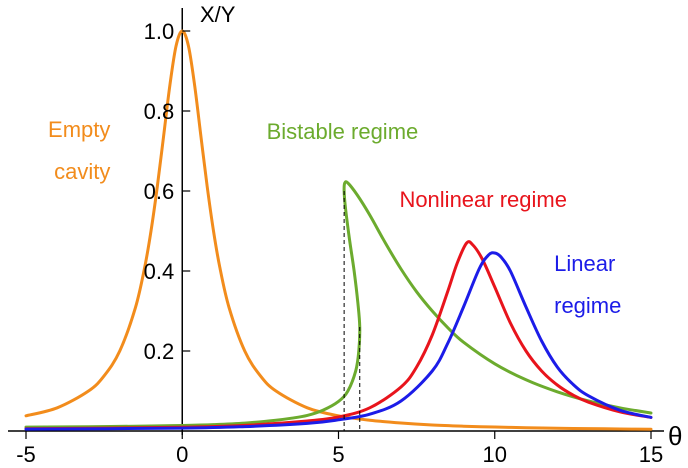 The height and width of the screenshot is (468, 688). I want to click on x-tick-label: 10, so click(495, 454).